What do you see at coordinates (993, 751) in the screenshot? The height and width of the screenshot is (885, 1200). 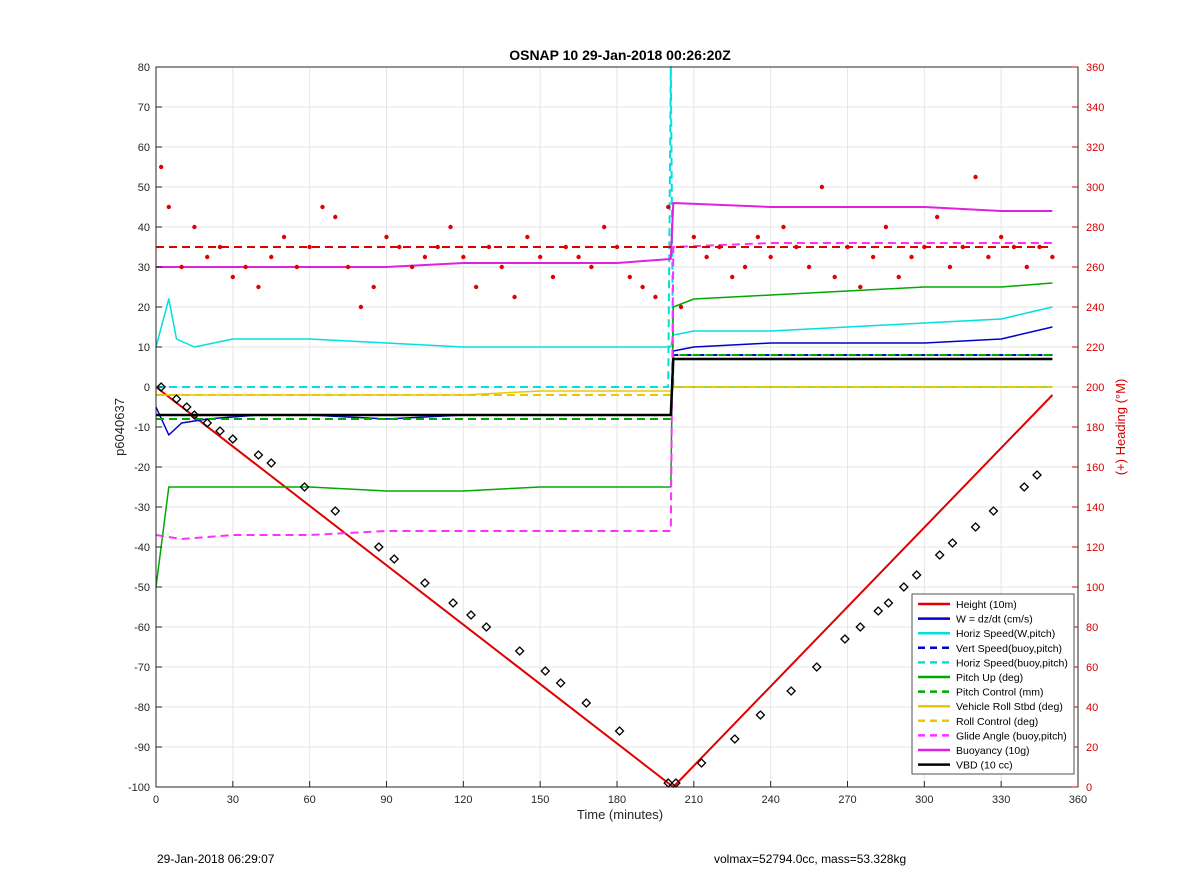 I see `legend-label-10: Buoyancy (10g)` at bounding box center [993, 751].